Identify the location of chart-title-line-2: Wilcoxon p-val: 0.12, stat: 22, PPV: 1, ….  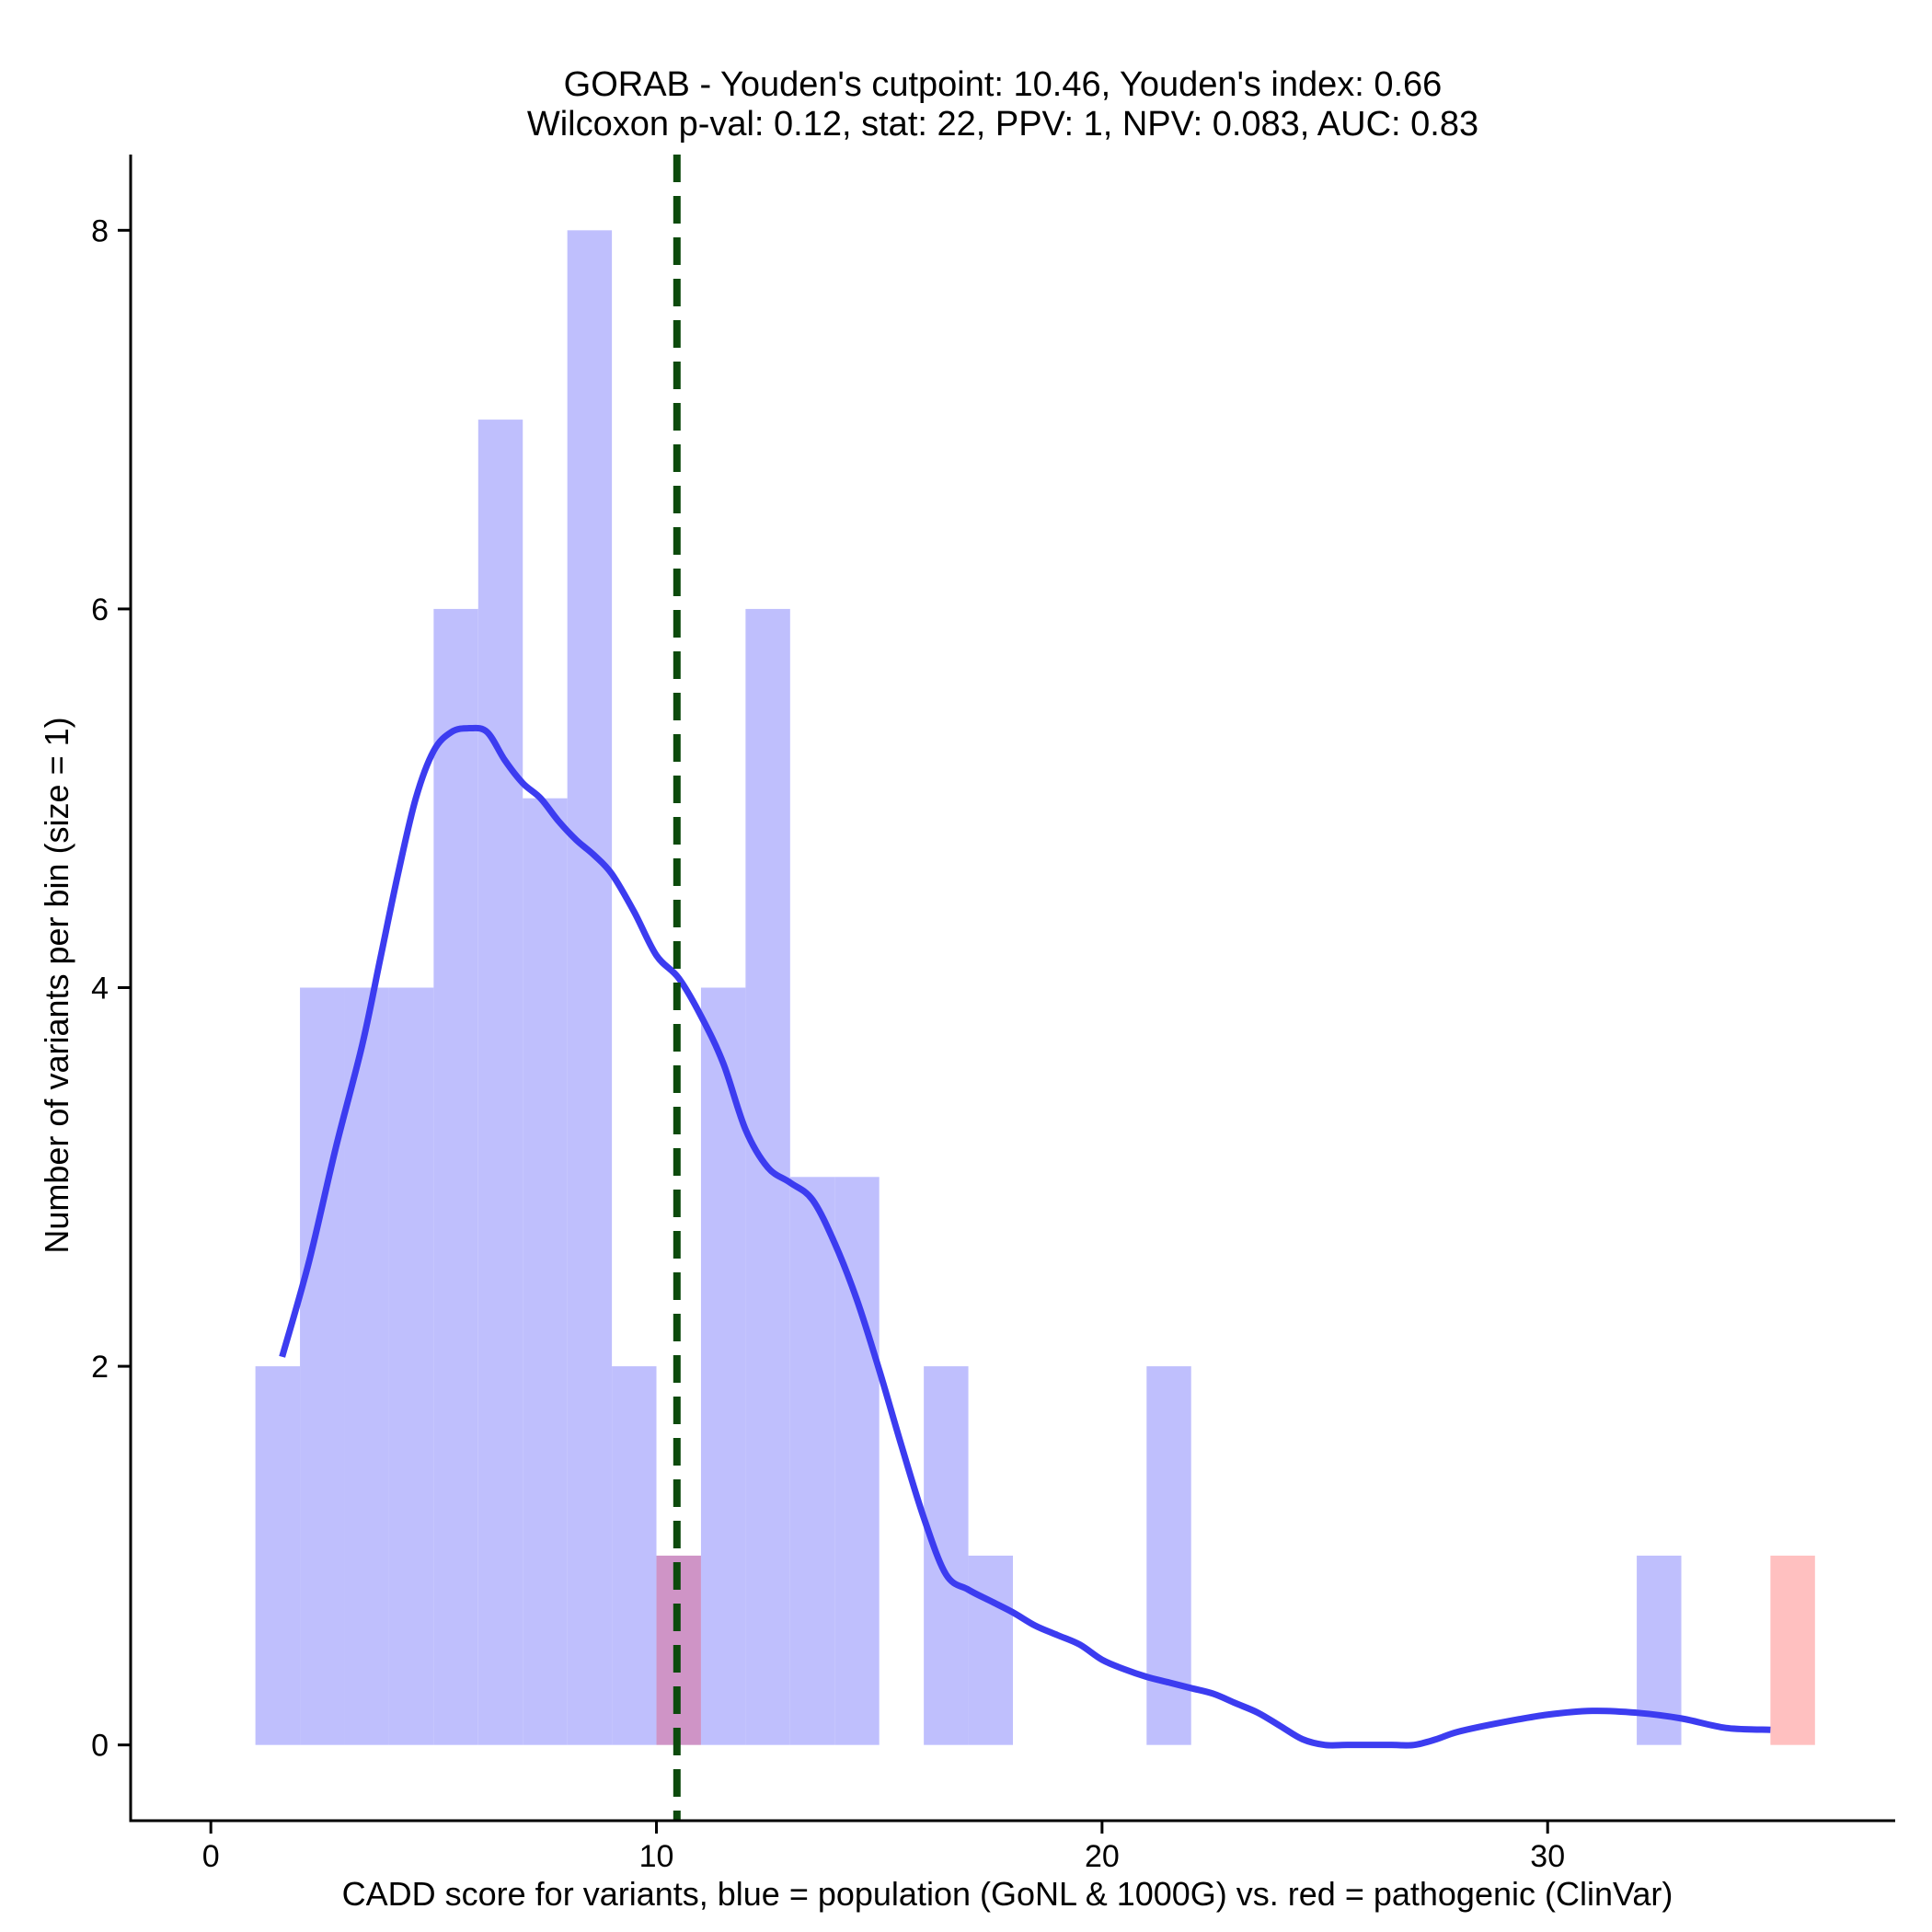
(1002, 124).